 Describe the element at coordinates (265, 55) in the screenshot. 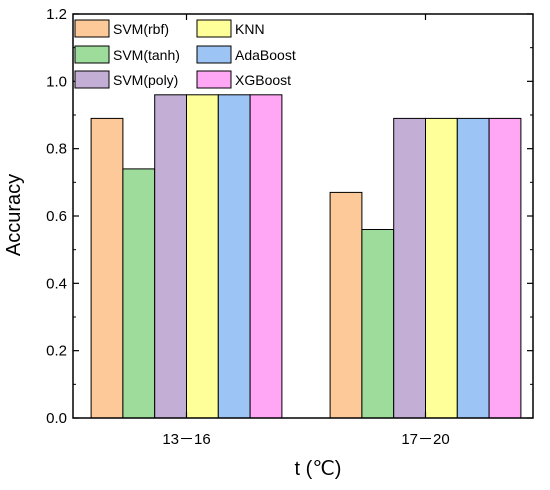

I see `legend-label-adaboost: AdaBoost` at that location.